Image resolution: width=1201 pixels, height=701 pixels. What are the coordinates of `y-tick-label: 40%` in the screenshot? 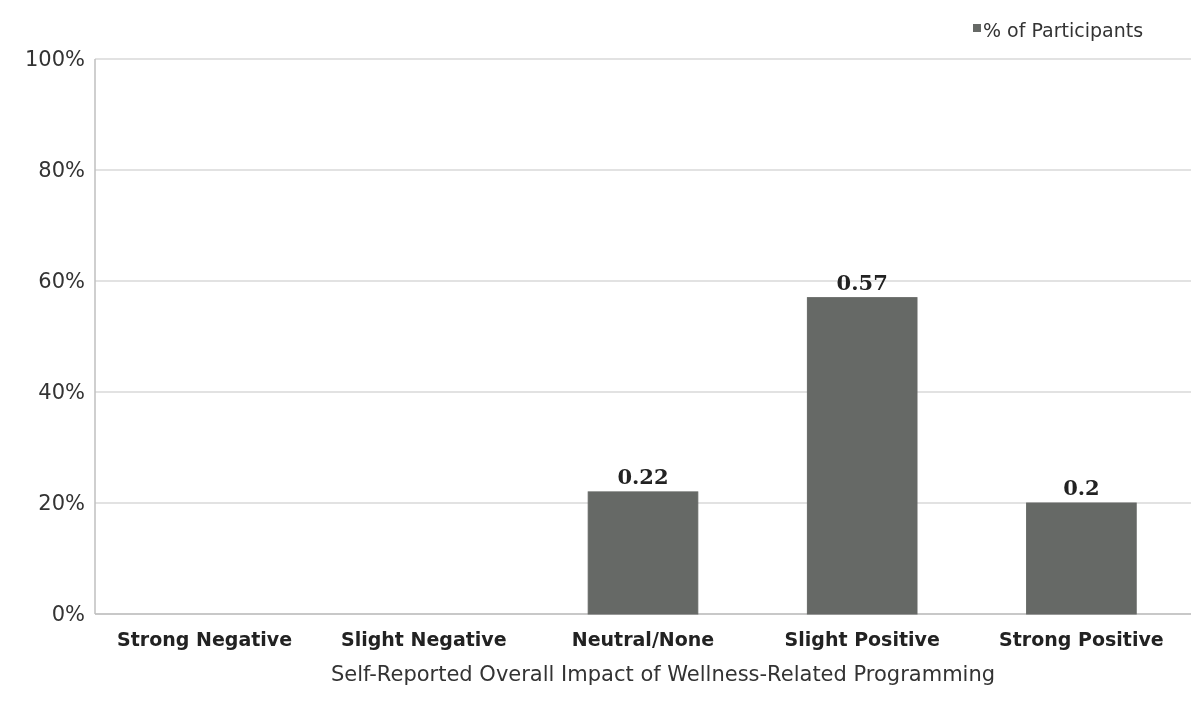 It's located at (61, 392).